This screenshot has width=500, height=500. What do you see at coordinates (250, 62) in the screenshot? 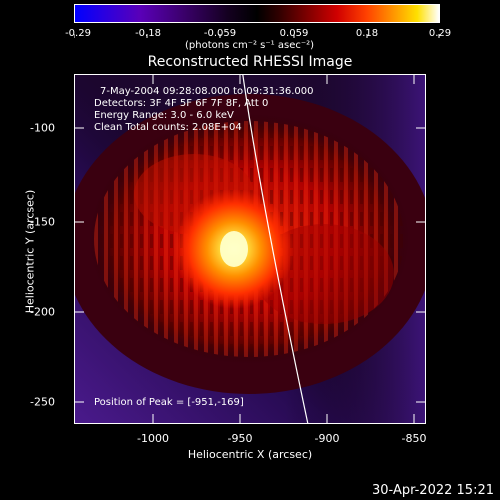
I see `plot-title: Reconstructed RHESSI Image` at bounding box center [250, 62].